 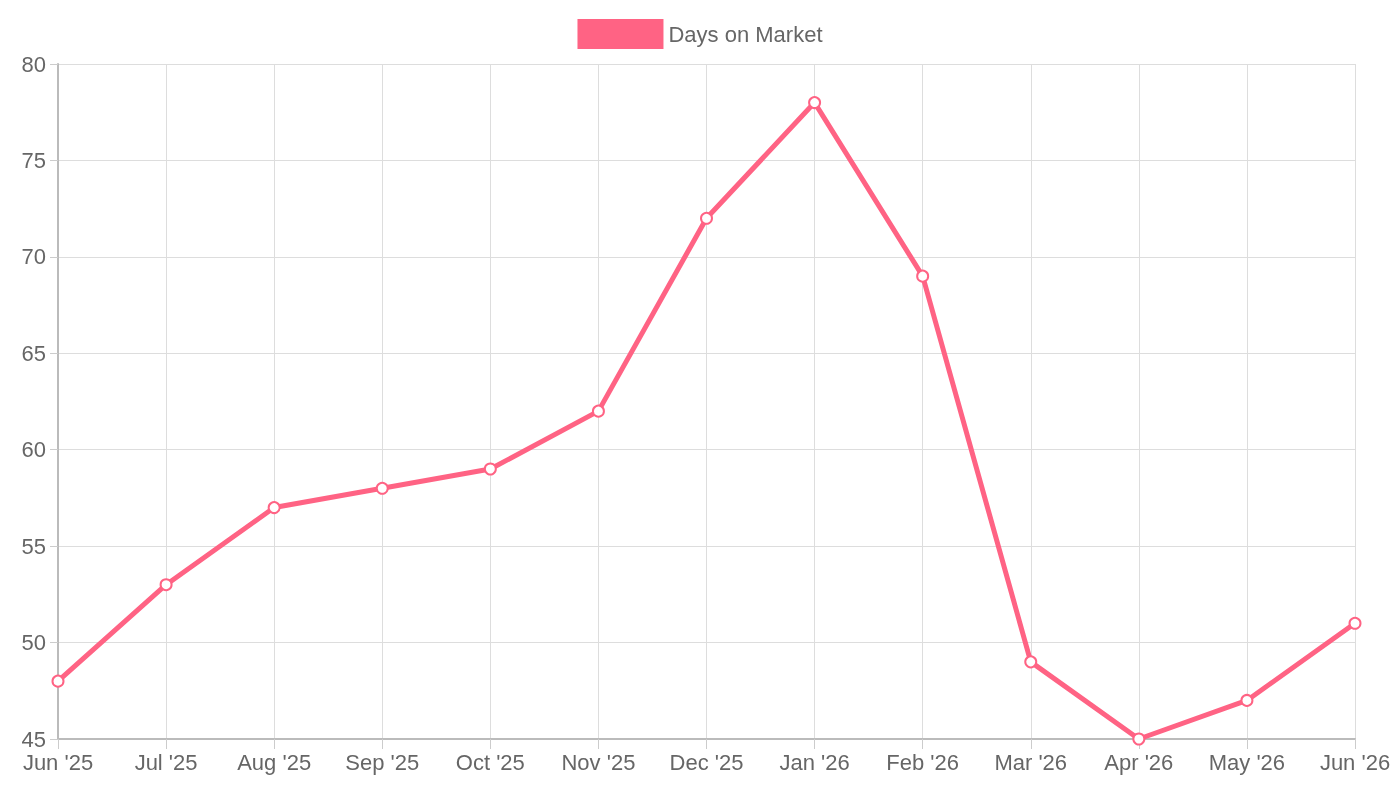 I want to click on x-tick-label: Apr '26, so click(x=1139, y=762).